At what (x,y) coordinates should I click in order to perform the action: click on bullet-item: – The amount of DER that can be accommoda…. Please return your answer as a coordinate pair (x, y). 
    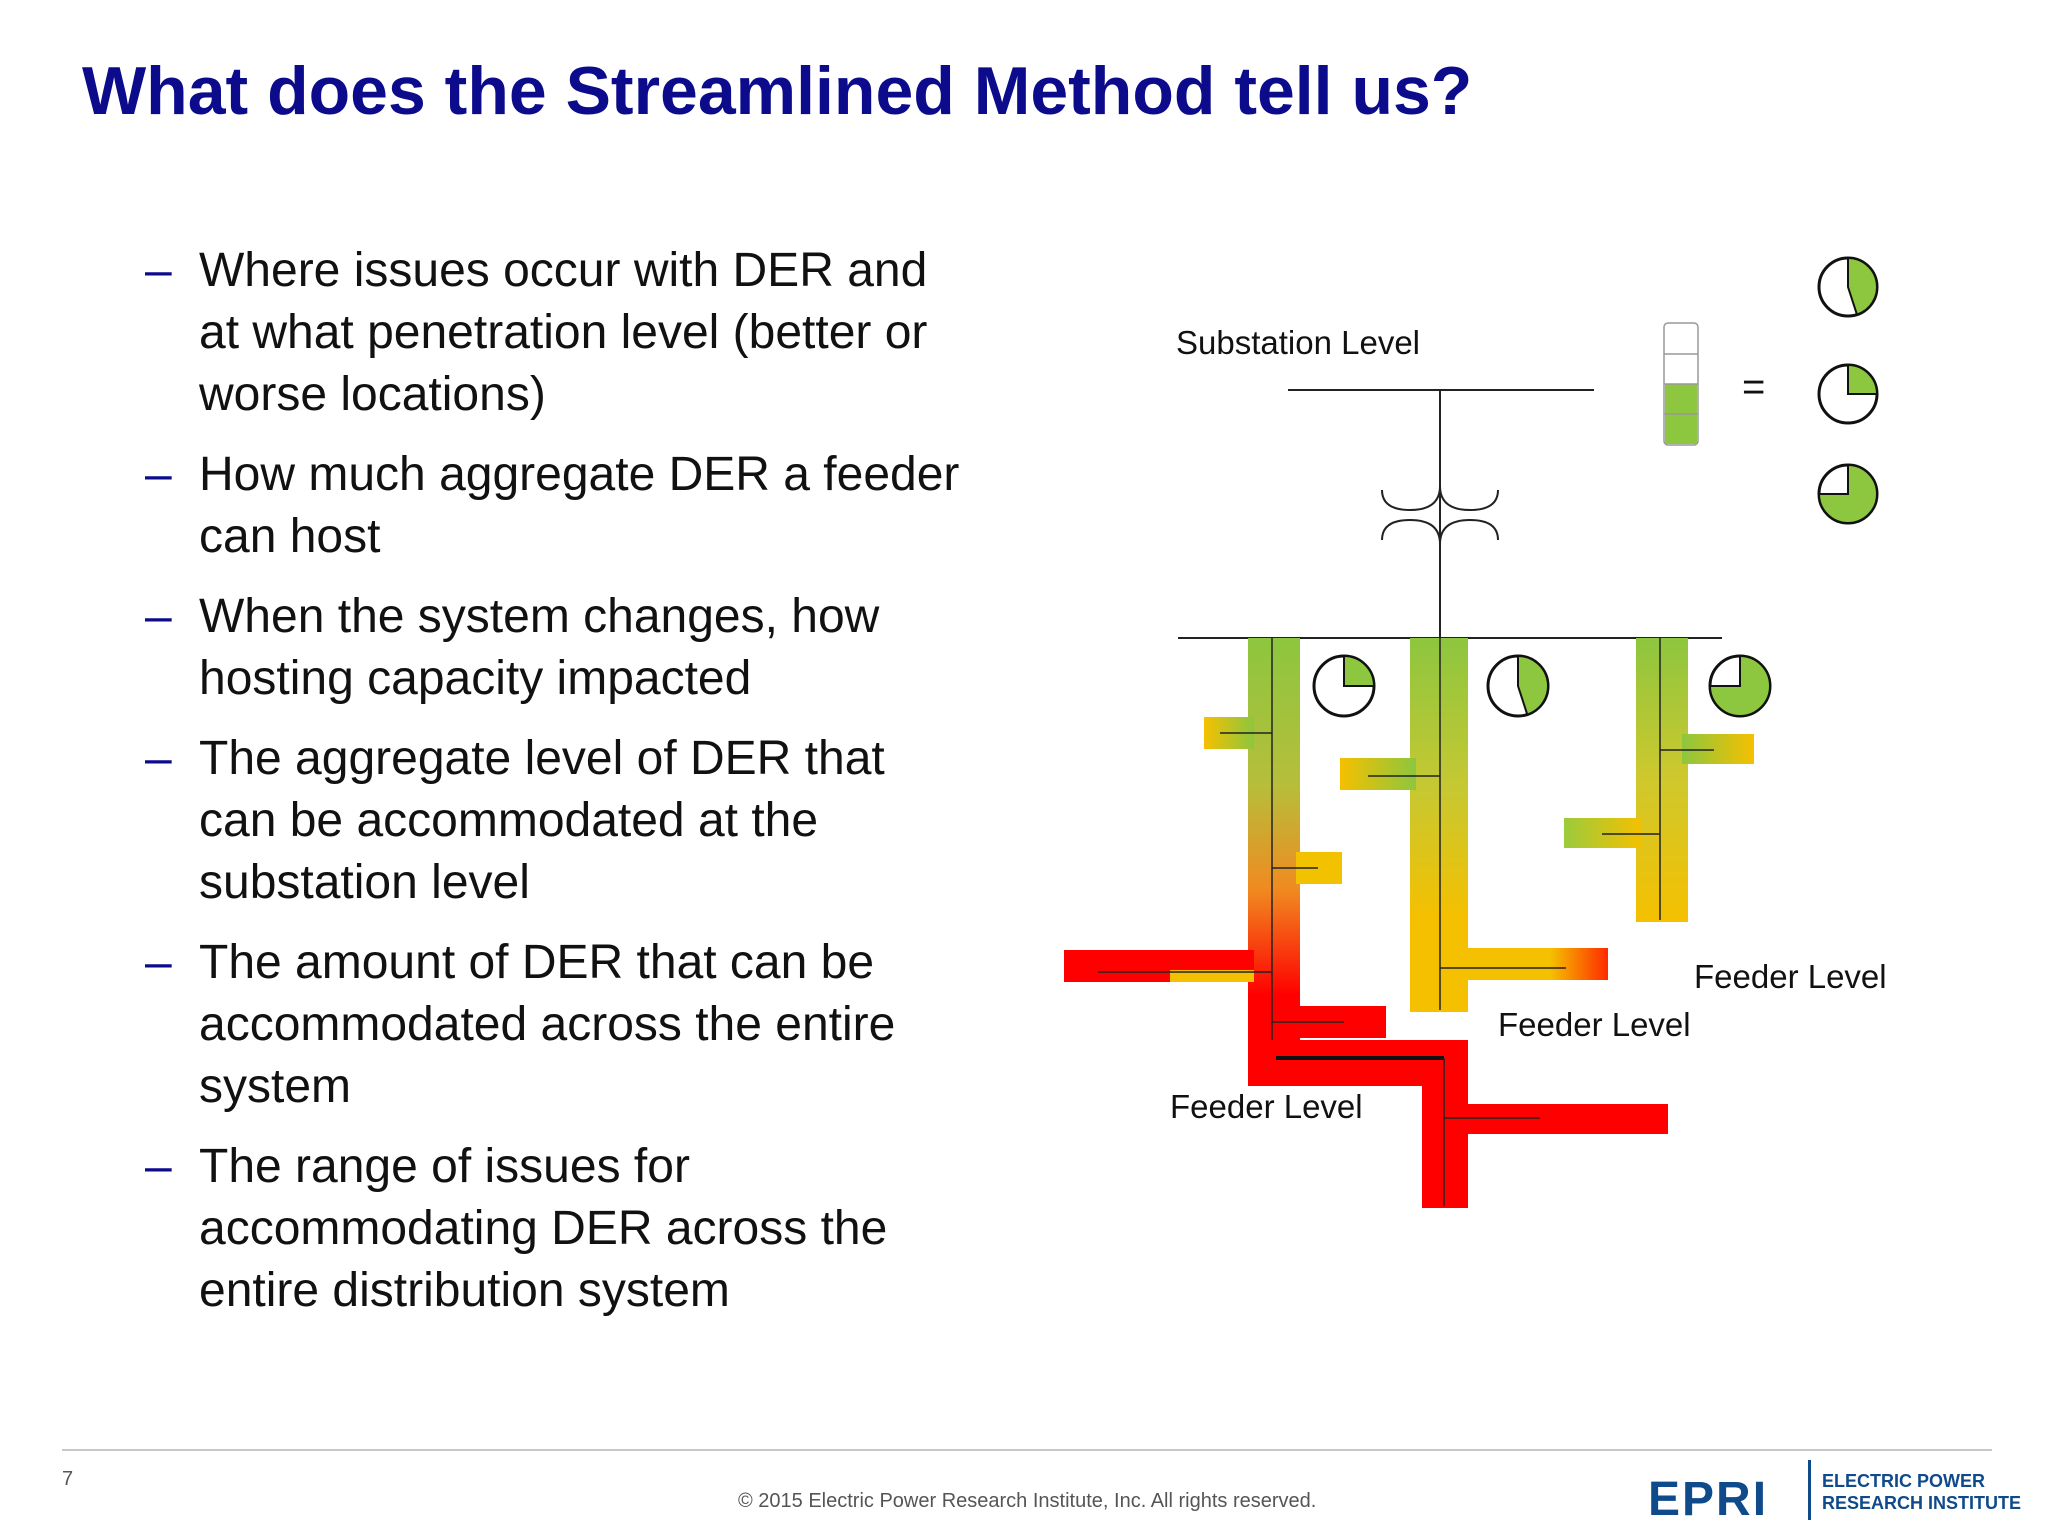
    Looking at the image, I should click on (555, 1025).